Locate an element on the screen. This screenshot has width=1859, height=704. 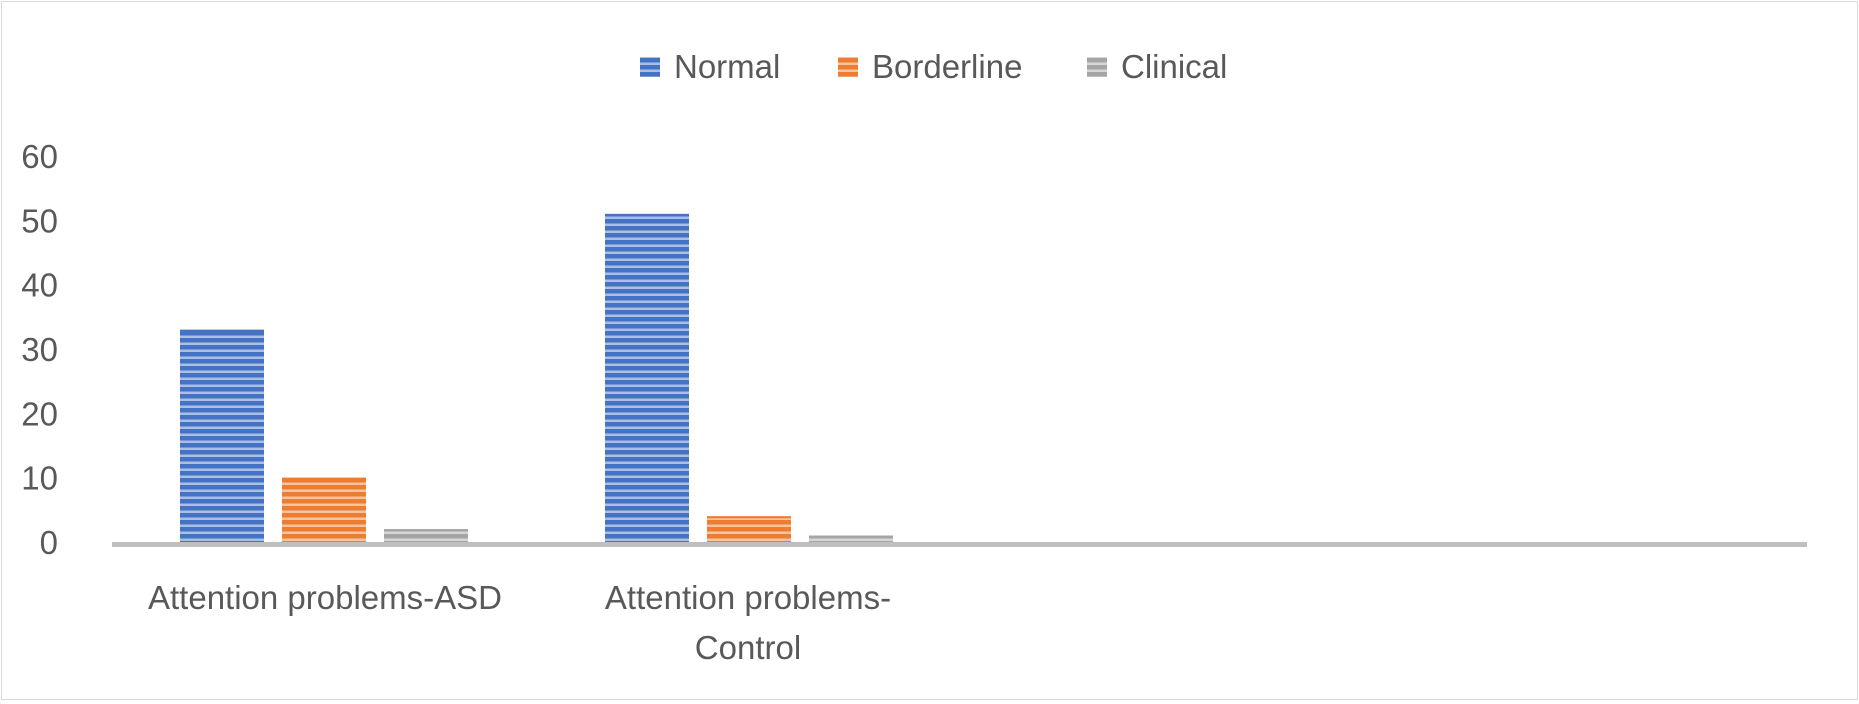
y-tick-label: 10 is located at coordinates (39, 478).